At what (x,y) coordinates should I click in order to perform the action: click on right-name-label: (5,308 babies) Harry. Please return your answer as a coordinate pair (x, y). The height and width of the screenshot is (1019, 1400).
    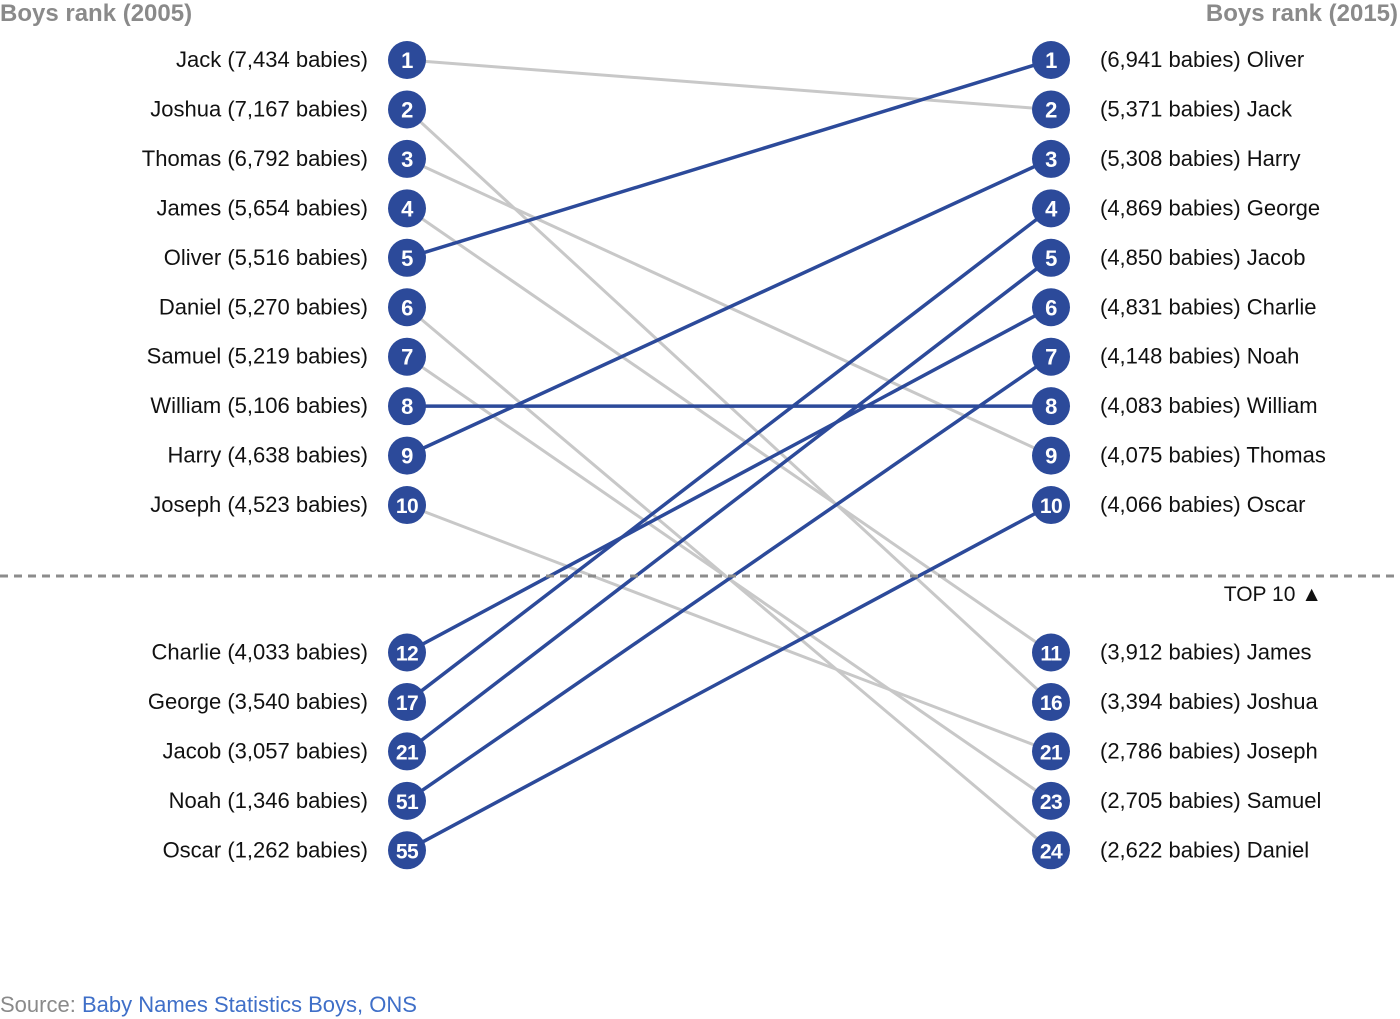
    Looking at the image, I should click on (1200, 158).